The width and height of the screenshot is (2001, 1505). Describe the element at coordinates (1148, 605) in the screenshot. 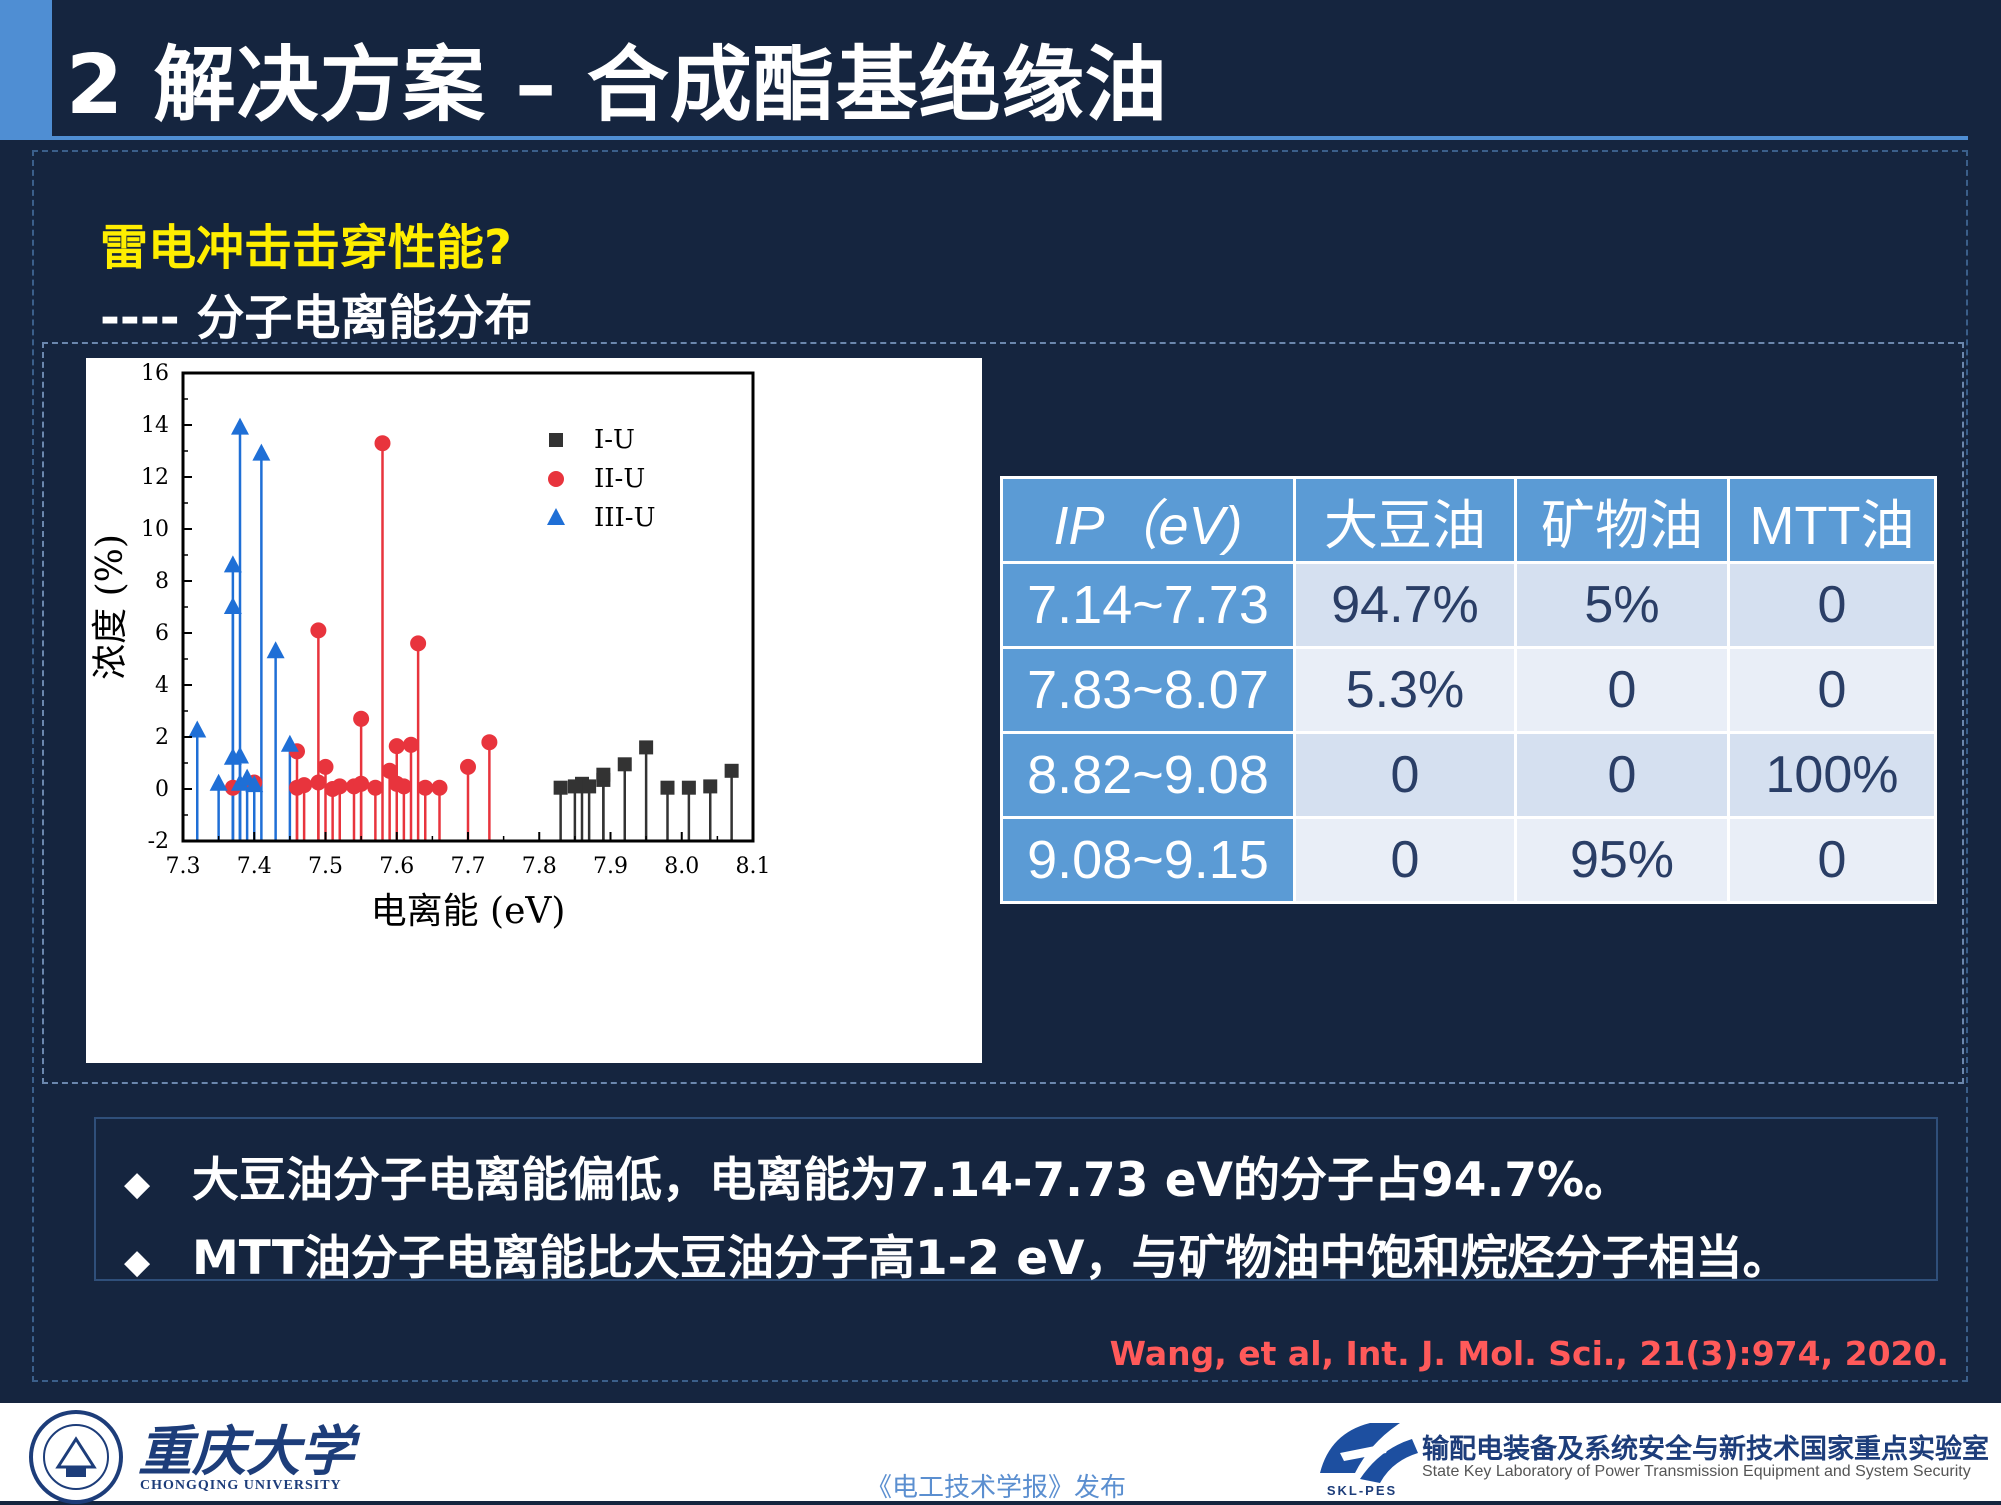

I see `table-row-range: 7.14~7.73` at that location.